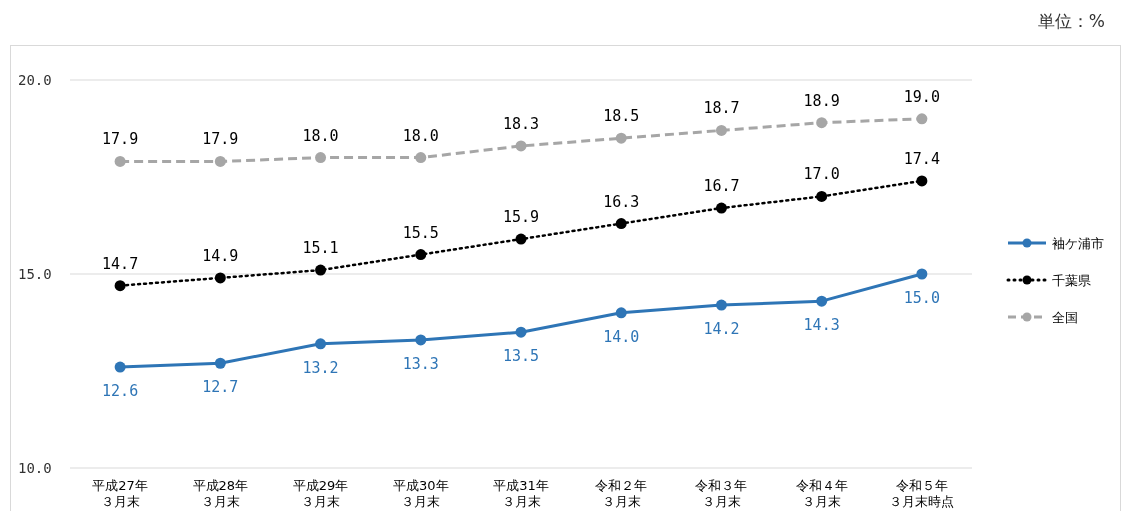  Describe the element at coordinates (420, 232) in the screenshot. I see `data-label: 15.5` at that location.